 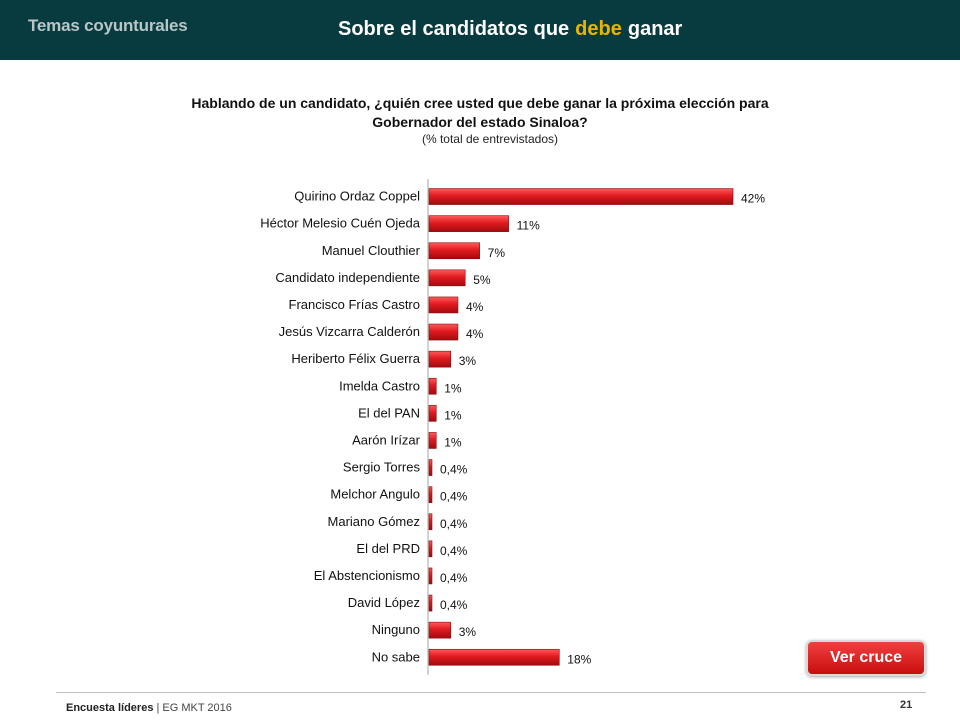 I want to click on category-label: No sabe, so click(x=396, y=656).